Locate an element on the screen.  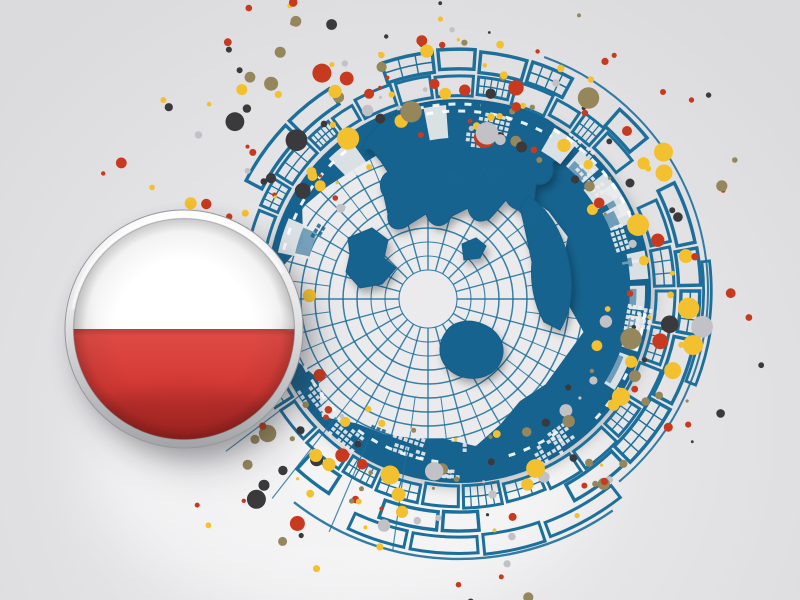
continent-europe is located at coordinates (371, 258).